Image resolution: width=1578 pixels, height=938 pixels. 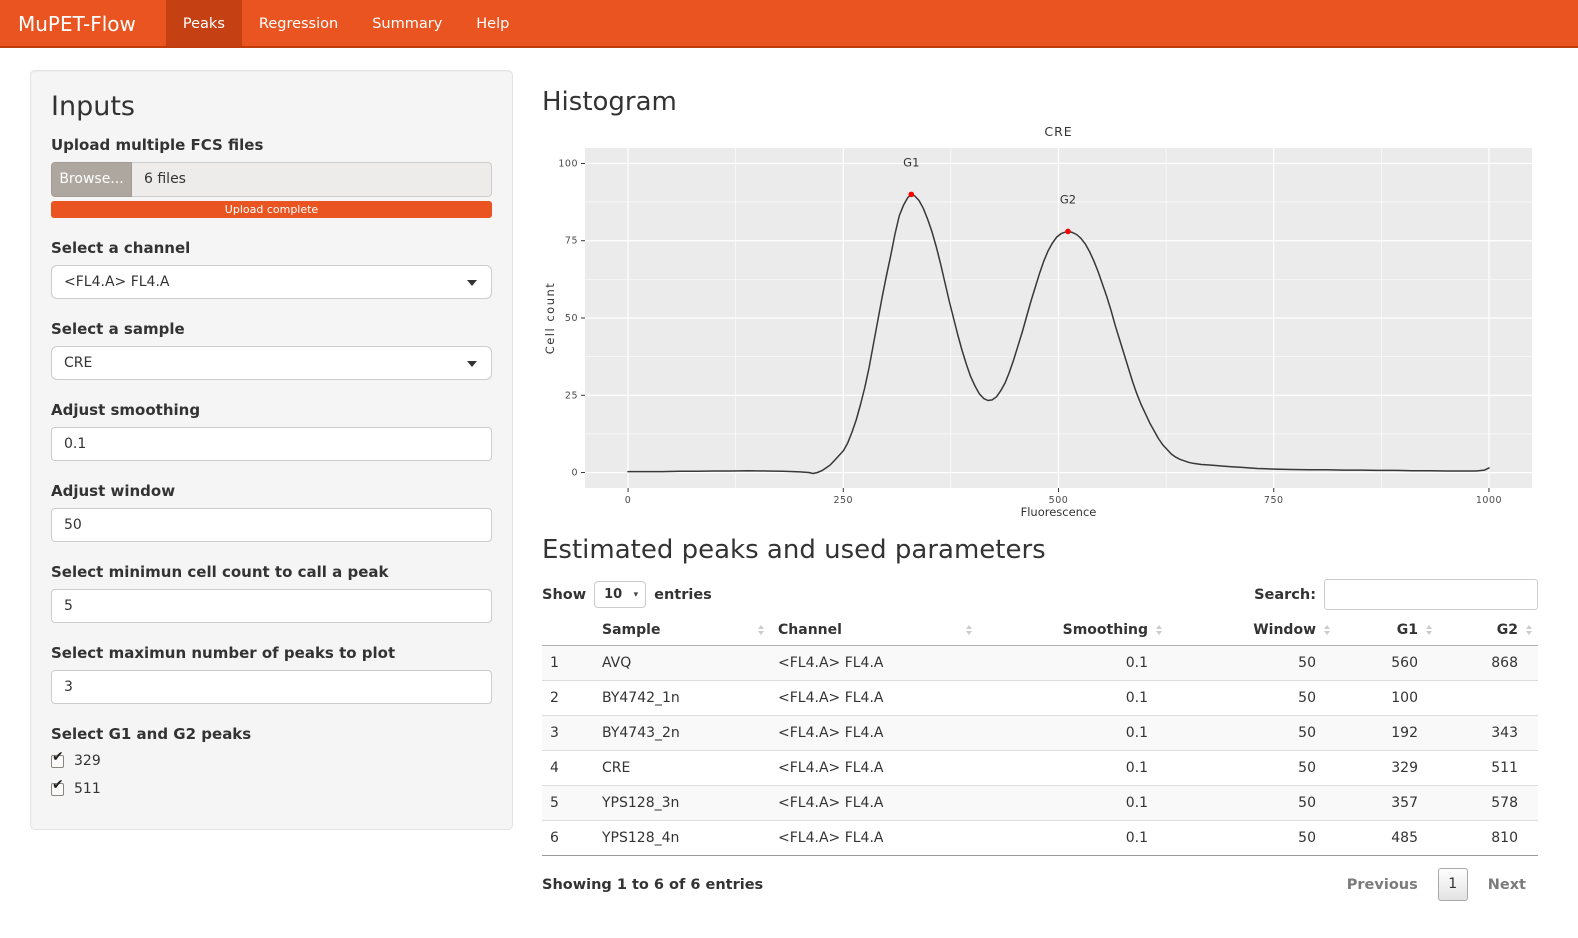 What do you see at coordinates (613, 594) in the screenshot?
I see `page-length-value: 10` at bounding box center [613, 594].